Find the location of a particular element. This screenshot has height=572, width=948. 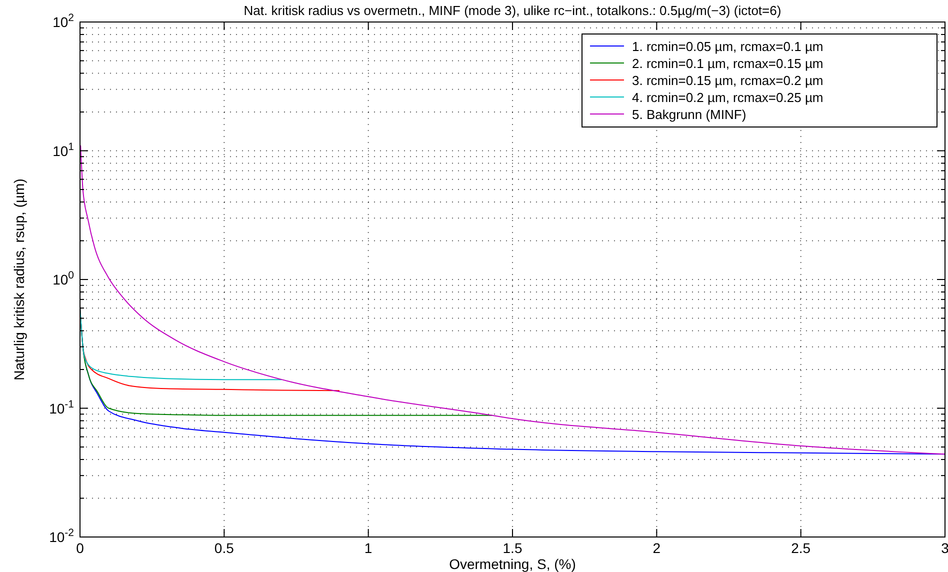

y-tick-label: 10$^{0}$ is located at coordinates (63, 279).